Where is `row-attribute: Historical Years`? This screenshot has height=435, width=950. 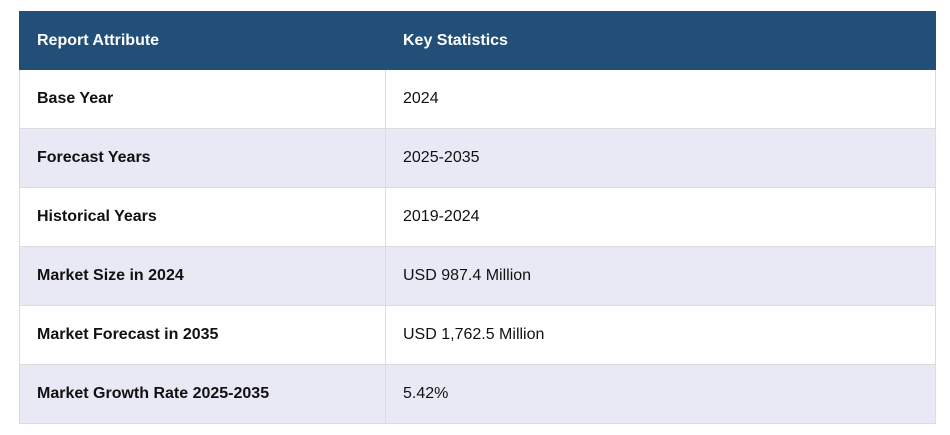
row-attribute: Historical Years is located at coordinates (202, 217).